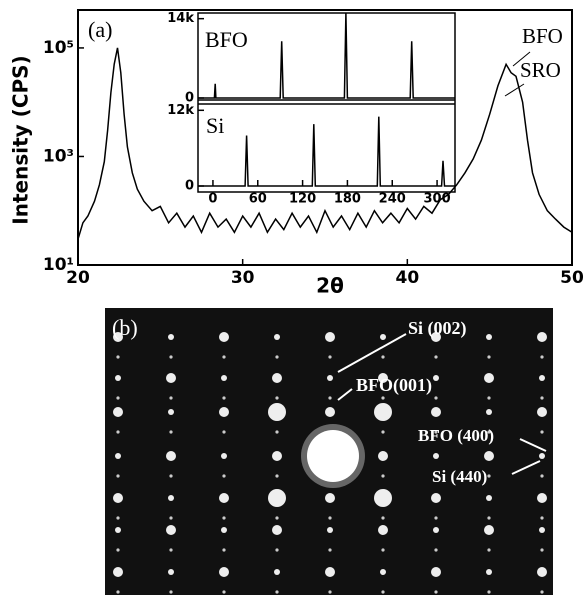 Image resolution: width=587 pixels, height=600 pixels. I want to click on annotation: BFO, so click(542, 36).